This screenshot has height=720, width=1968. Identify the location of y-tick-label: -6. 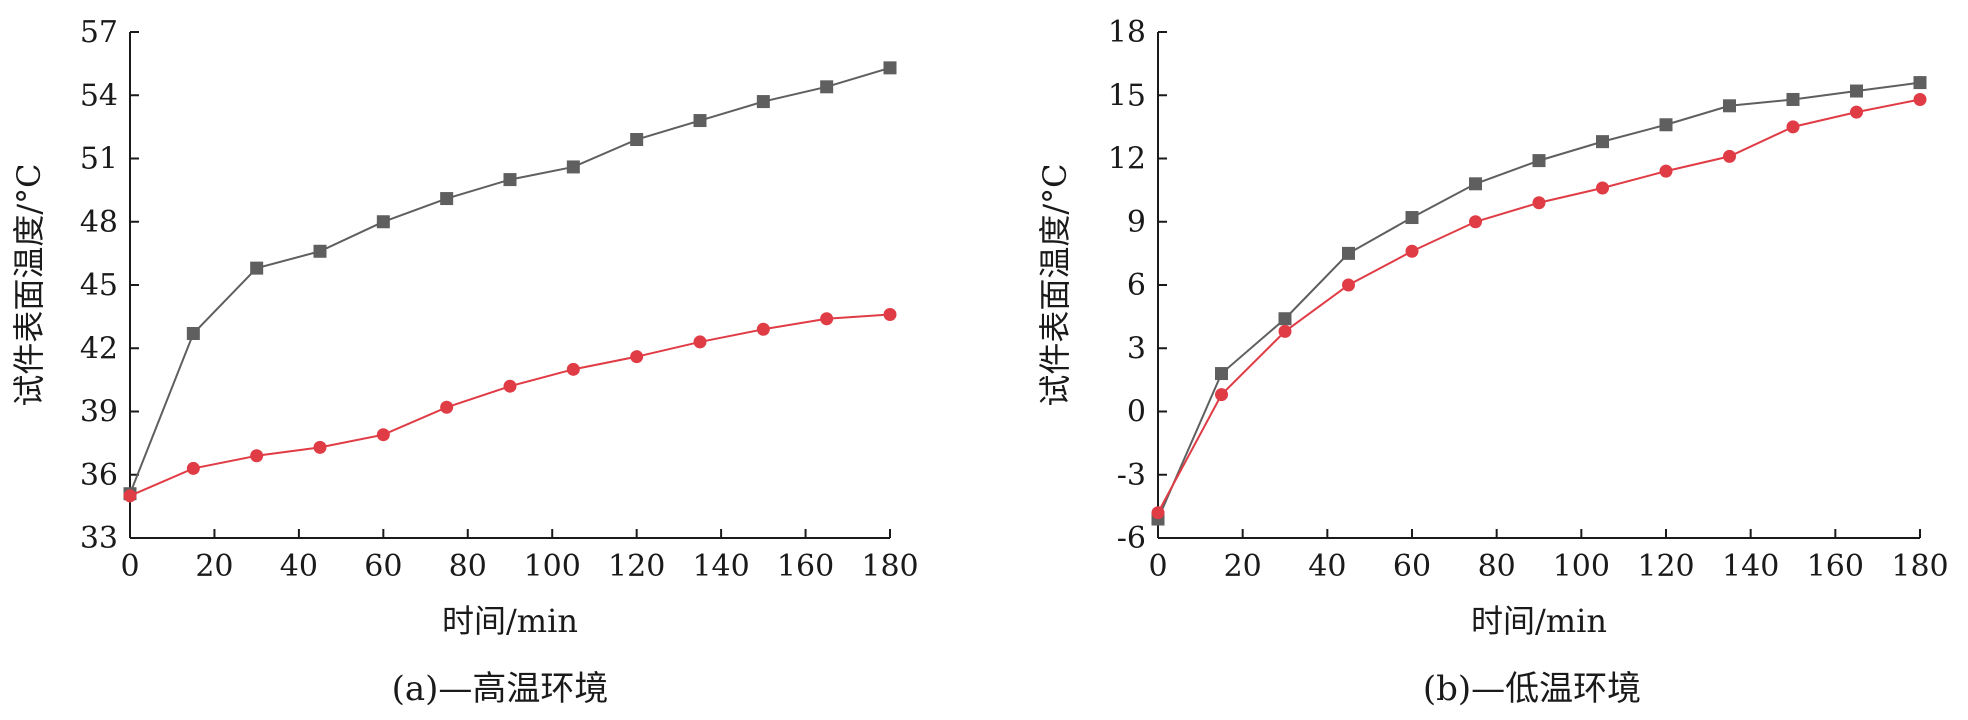
(1131, 538).